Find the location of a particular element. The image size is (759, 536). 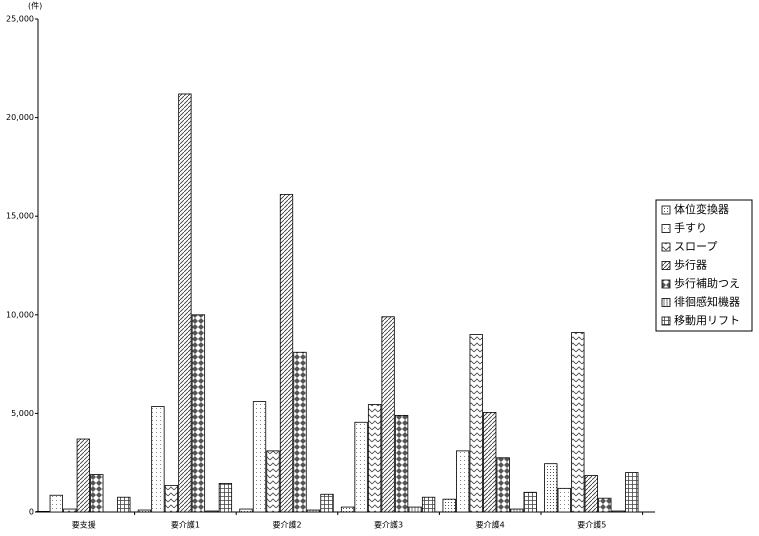

unit-label: (件) is located at coordinates (35, 6).